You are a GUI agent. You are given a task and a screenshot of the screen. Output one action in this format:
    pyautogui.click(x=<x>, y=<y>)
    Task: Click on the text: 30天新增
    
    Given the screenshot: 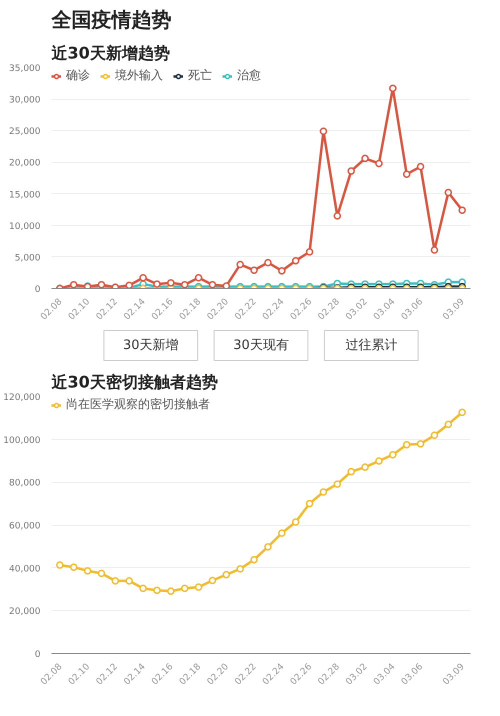 What is the action you would take?
    pyautogui.click(x=150, y=345)
    